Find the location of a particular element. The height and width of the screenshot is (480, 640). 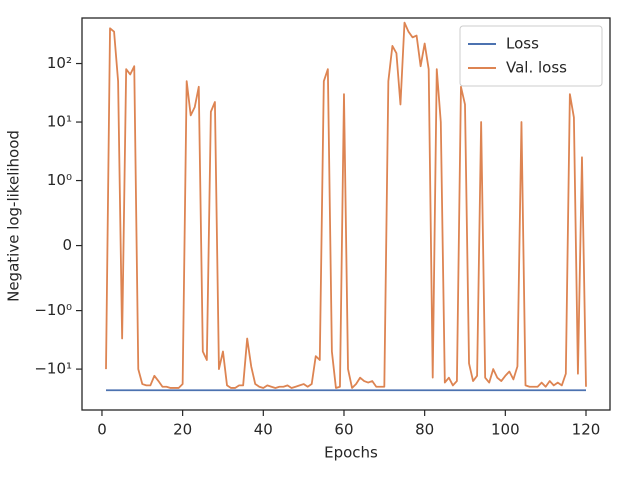

y-tick-label: 10¹ is located at coordinates (59, 122).